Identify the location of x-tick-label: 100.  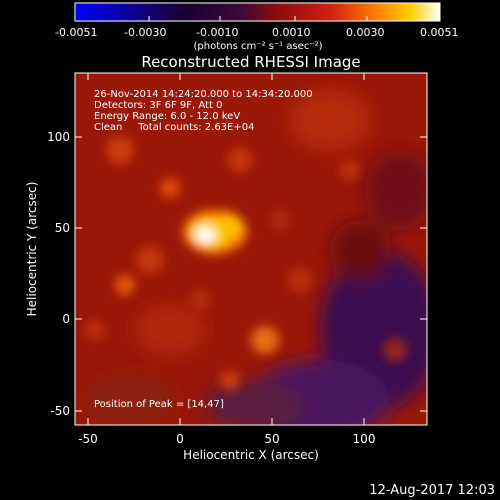
(364, 439).